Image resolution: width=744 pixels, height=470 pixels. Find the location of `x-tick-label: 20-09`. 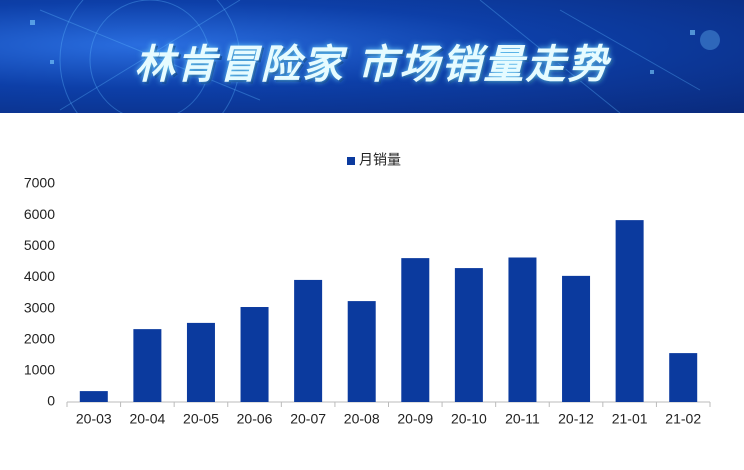

x-tick-label: 20-09 is located at coordinates (415, 419).